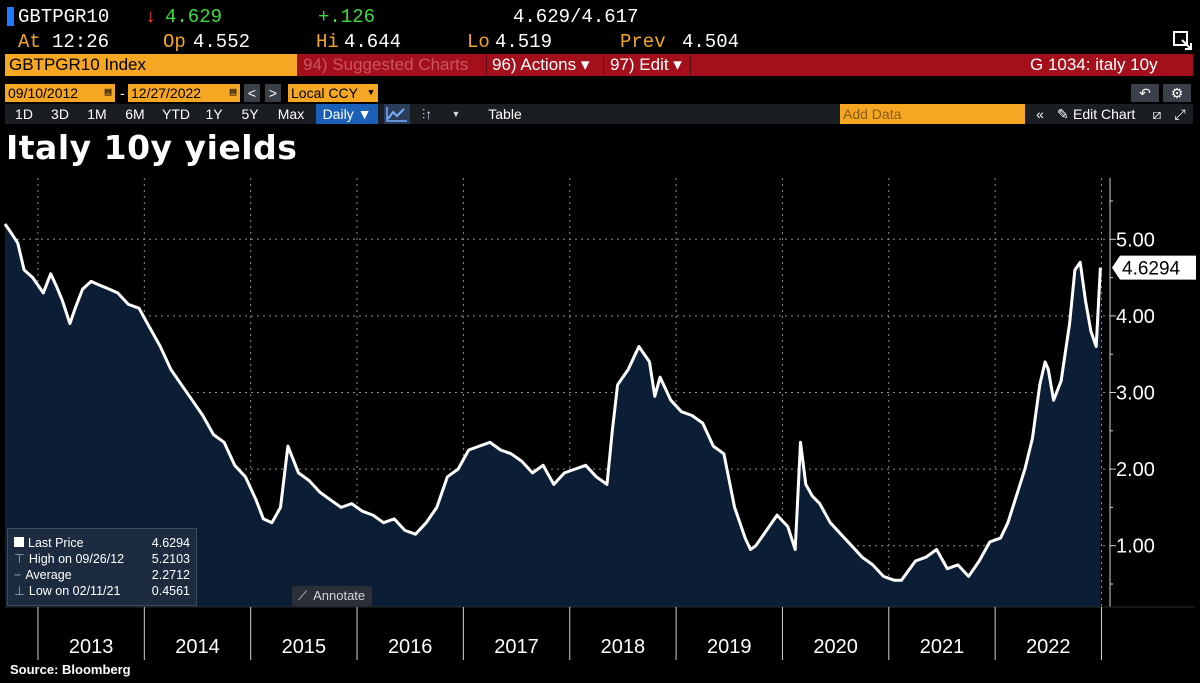 This screenshot has height=683, width=1200. I want to click on range-1y: 1Y, so click(214, 114).